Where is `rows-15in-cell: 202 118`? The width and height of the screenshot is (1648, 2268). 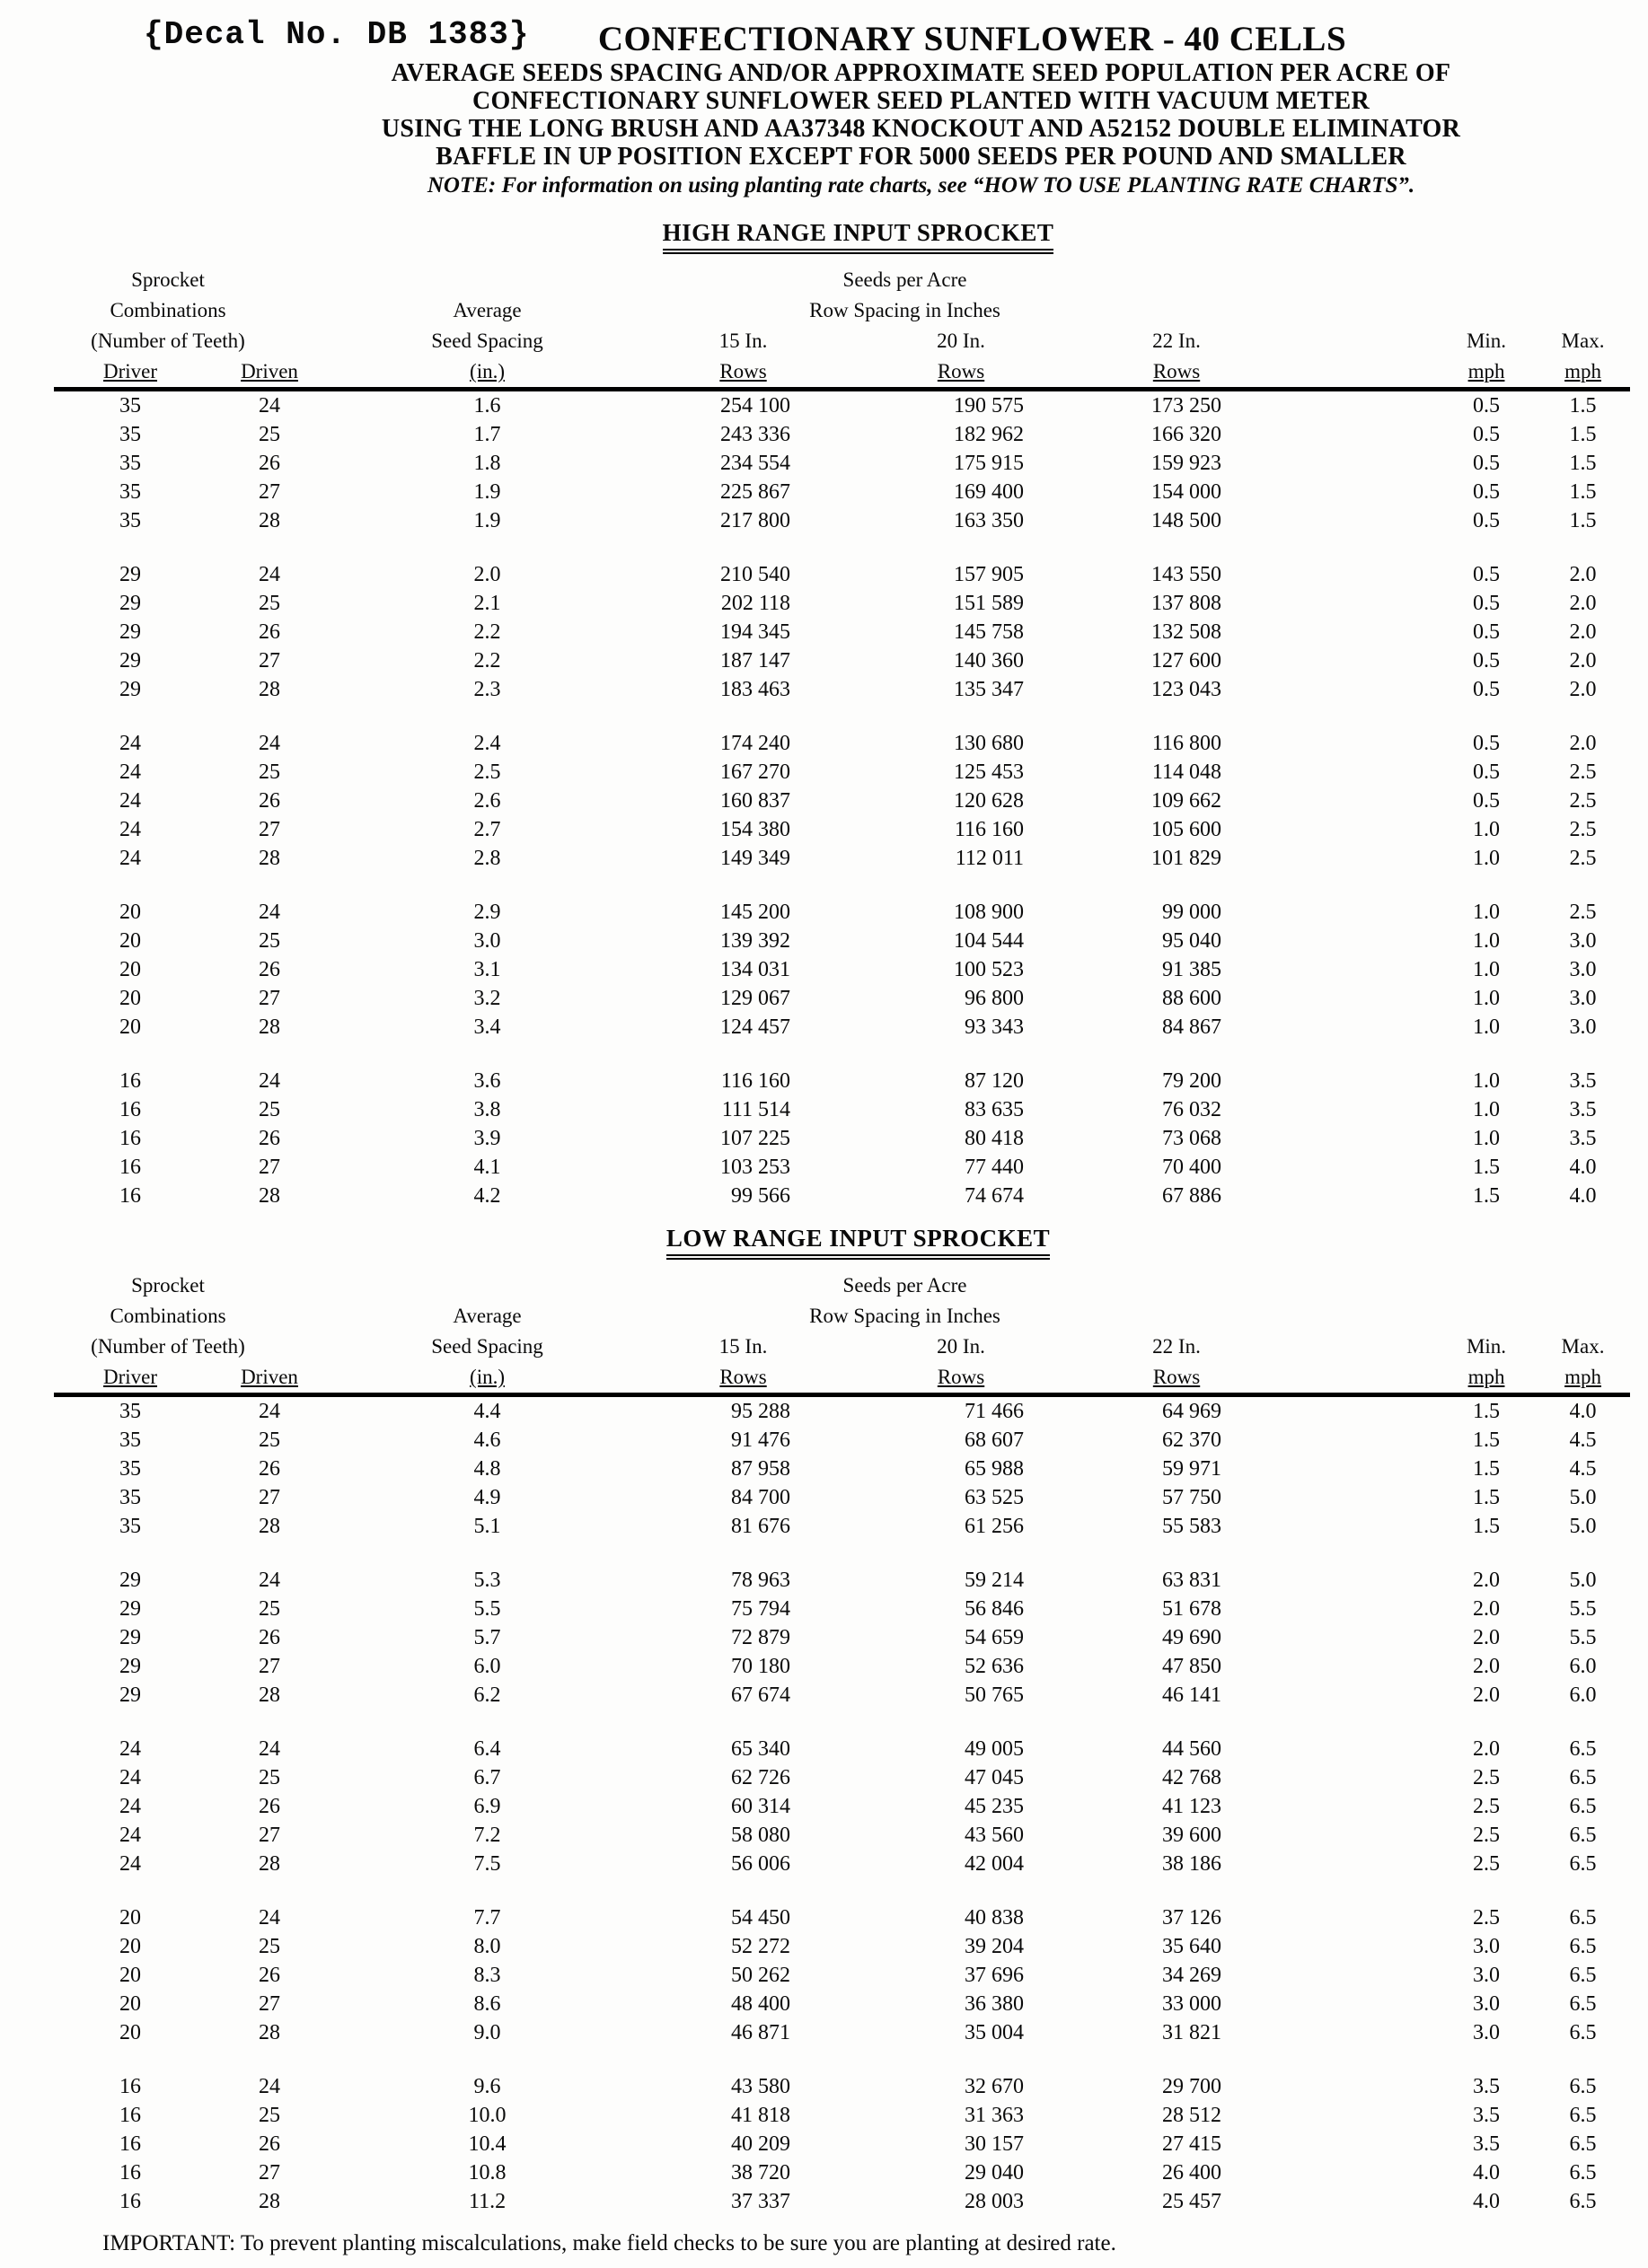
rows-15in-cell: 202 118 is located at coordinates (756, 603).